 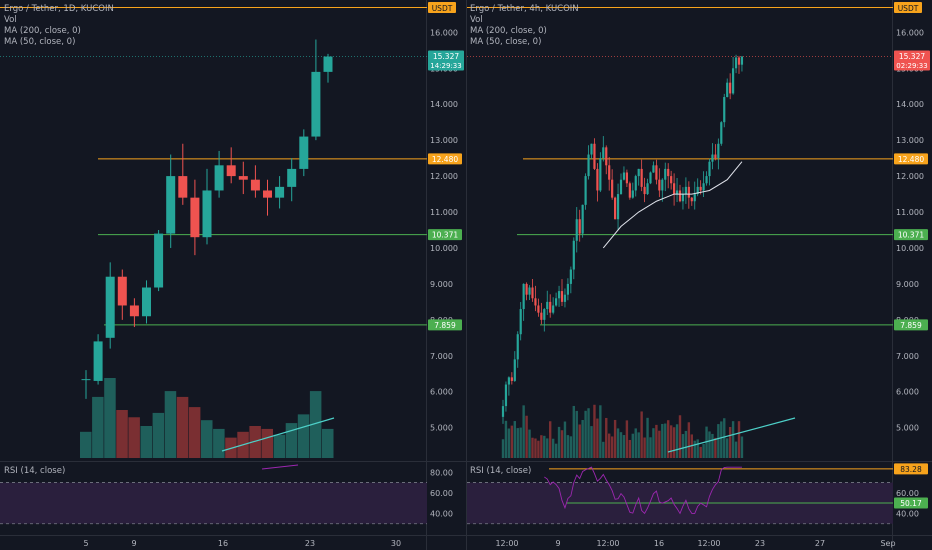 I want to click on left-rsi-label: RSI (14, close), so click(x=35, y=471).